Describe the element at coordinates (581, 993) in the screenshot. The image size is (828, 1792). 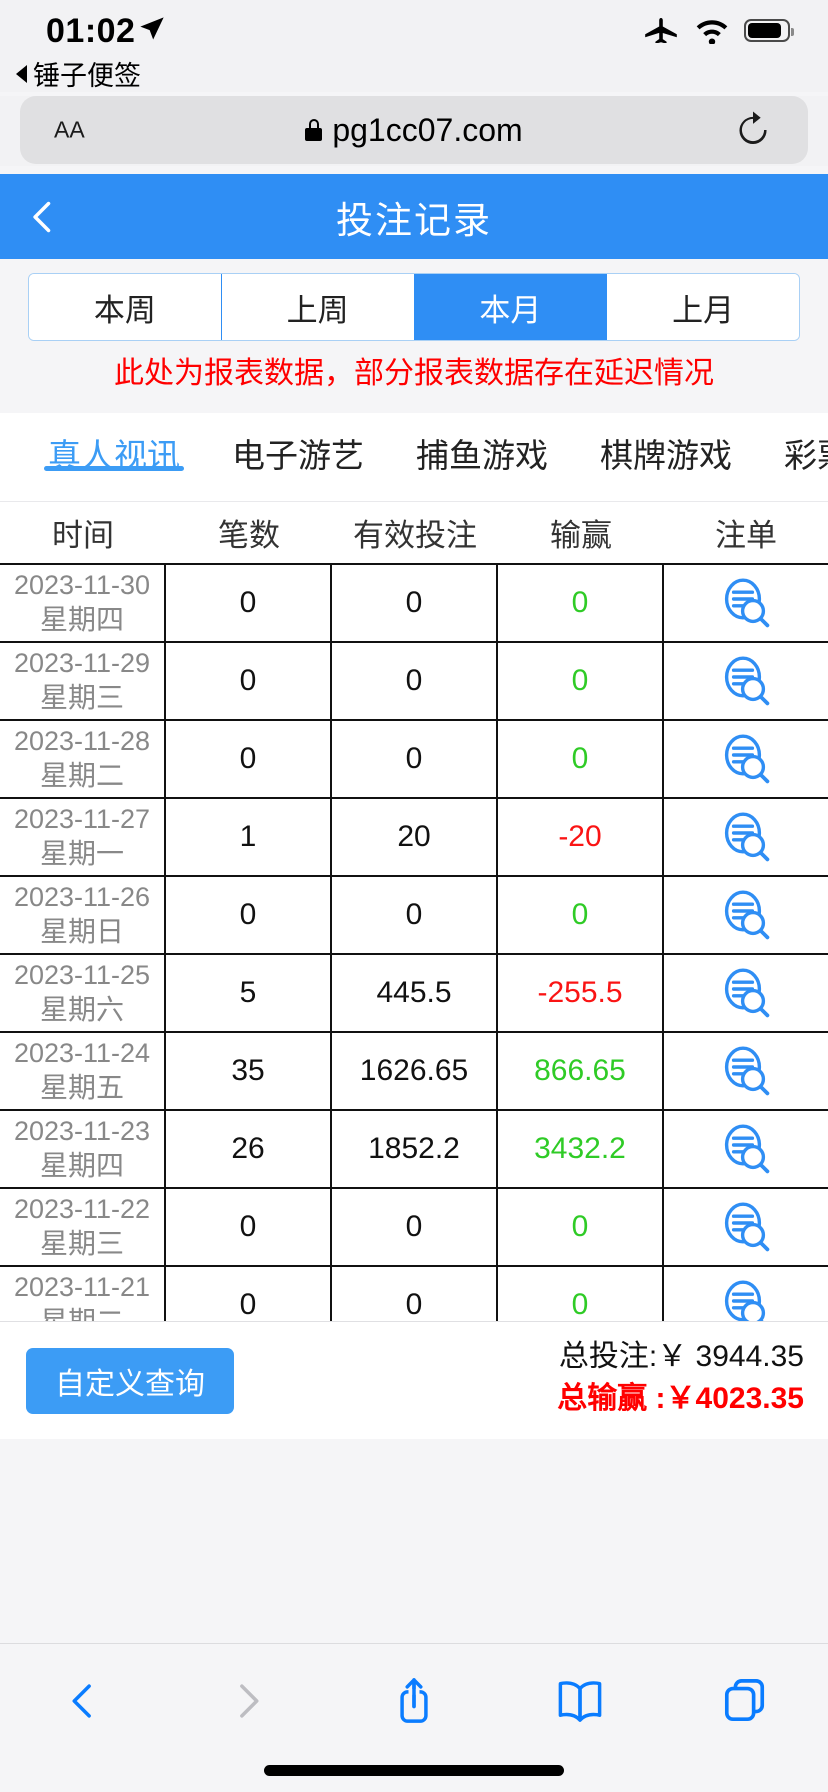
I see `cell-win-loss: -255.5` at that location.